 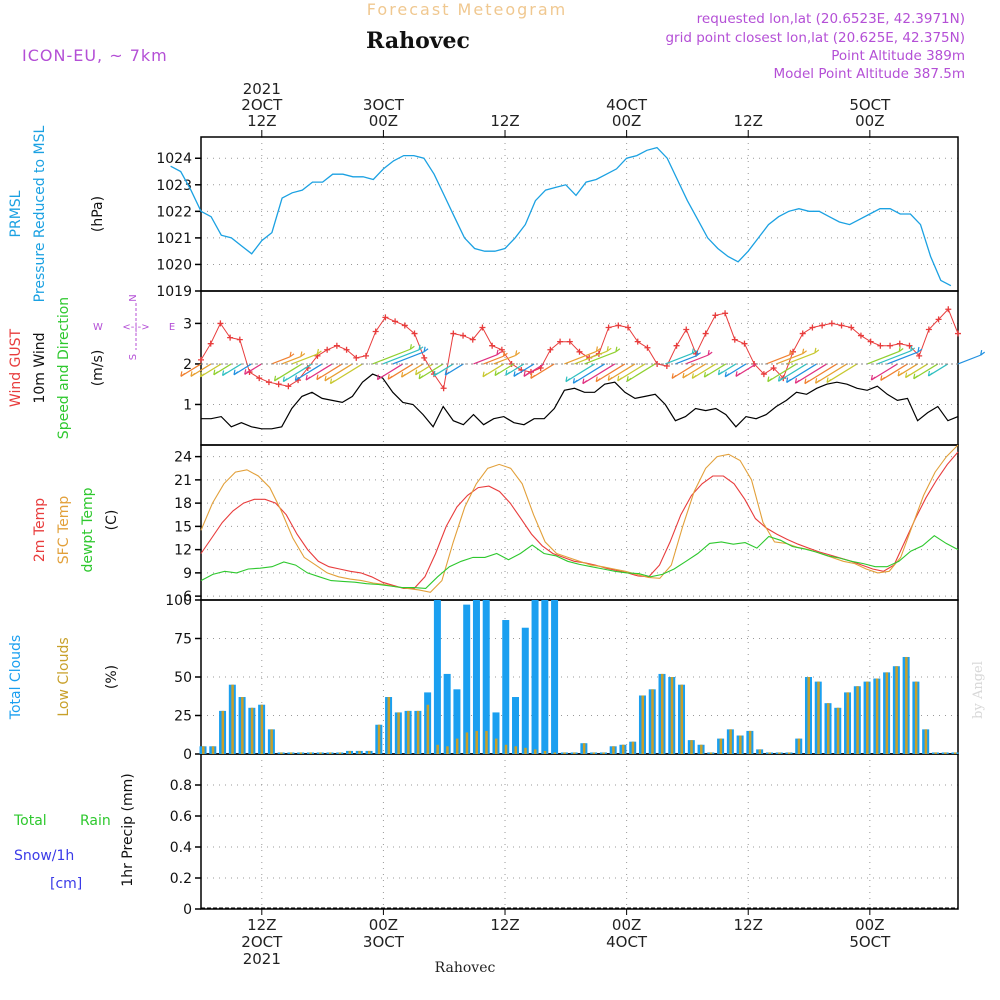 What do you see at coordinates (457, 721) in the screenshot?
I see `total-cloud-bar` at bounding box center [457, 721].